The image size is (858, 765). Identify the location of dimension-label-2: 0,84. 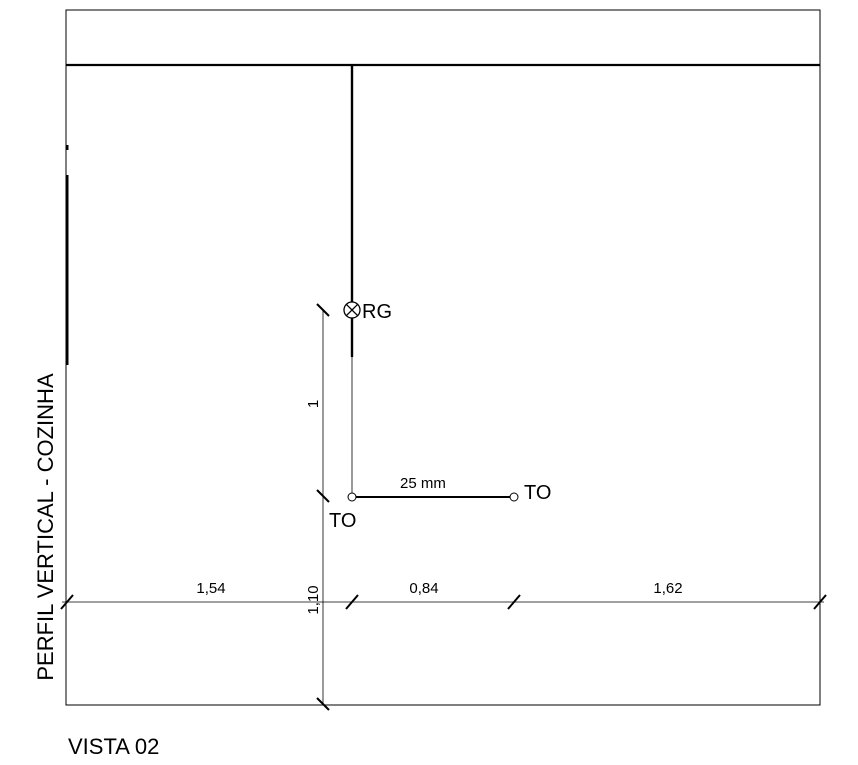
(423, 588).